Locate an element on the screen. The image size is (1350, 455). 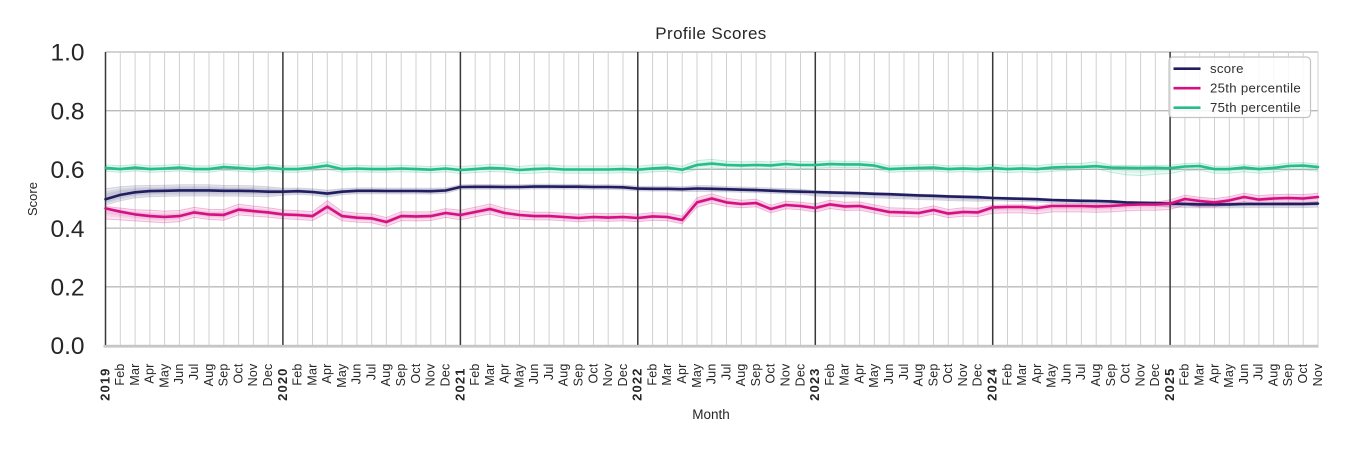
svg-text: Score is located at coordinates (32, 199).